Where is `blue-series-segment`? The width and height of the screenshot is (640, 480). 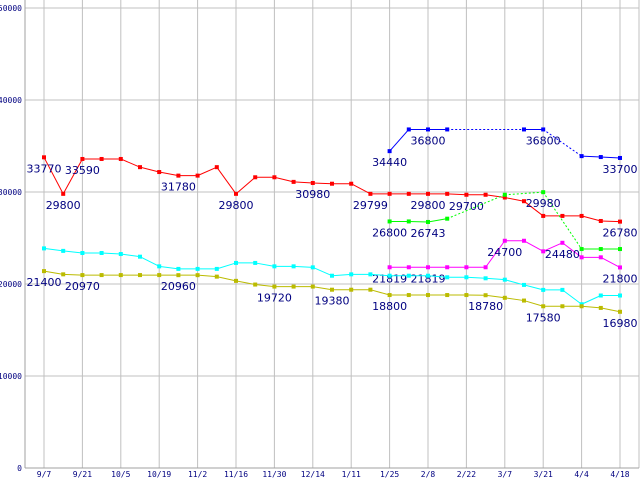
blue-series-segment is located at coordinates (610, 157).